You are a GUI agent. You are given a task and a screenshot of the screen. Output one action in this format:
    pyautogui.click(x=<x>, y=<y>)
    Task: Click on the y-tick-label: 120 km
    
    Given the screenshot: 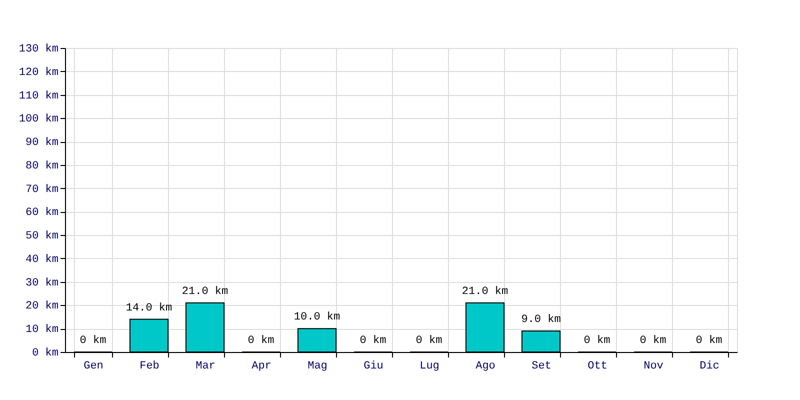 What is the action you would take?
    pyautogui.click(x=38, y=72)
    